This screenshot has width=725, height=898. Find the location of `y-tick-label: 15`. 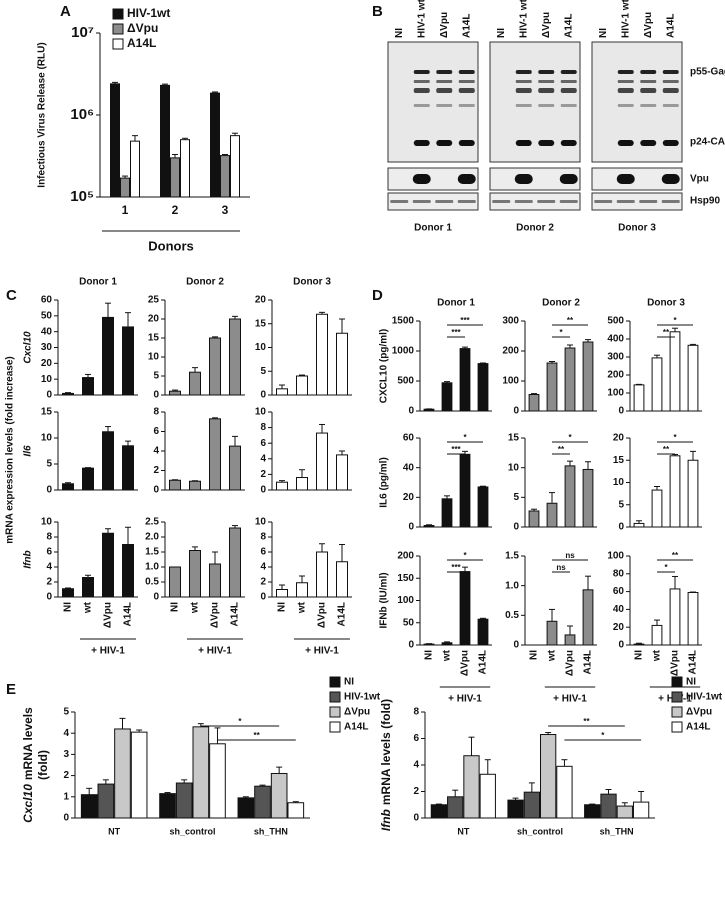

y-tick-label: 15 is located at coordinates (154, 338).